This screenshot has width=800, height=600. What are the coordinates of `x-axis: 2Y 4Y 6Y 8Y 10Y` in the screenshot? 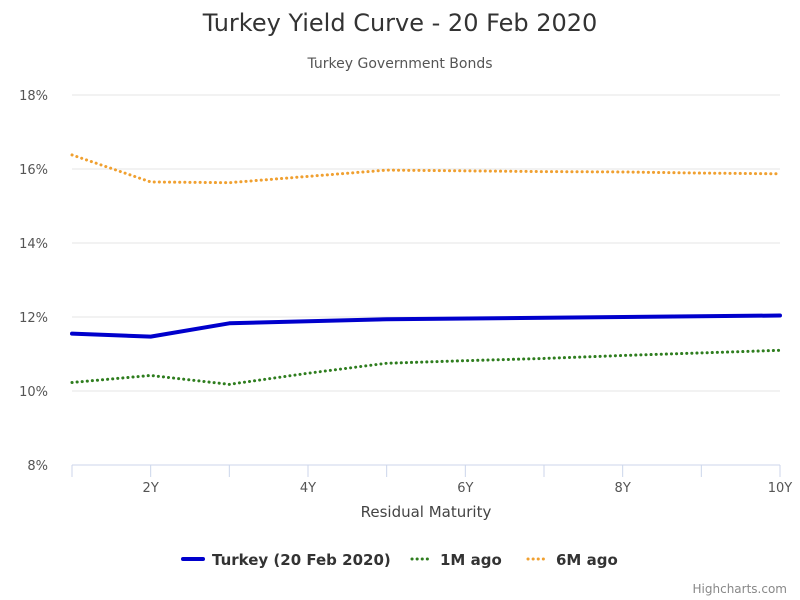 It's located at (432, 480).